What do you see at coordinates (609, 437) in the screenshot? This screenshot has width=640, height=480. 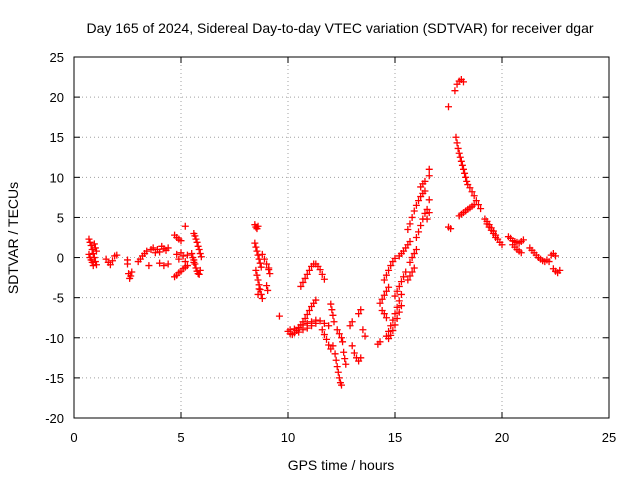 I see `x-tick-label: 25` at bounding box center [609, 437].